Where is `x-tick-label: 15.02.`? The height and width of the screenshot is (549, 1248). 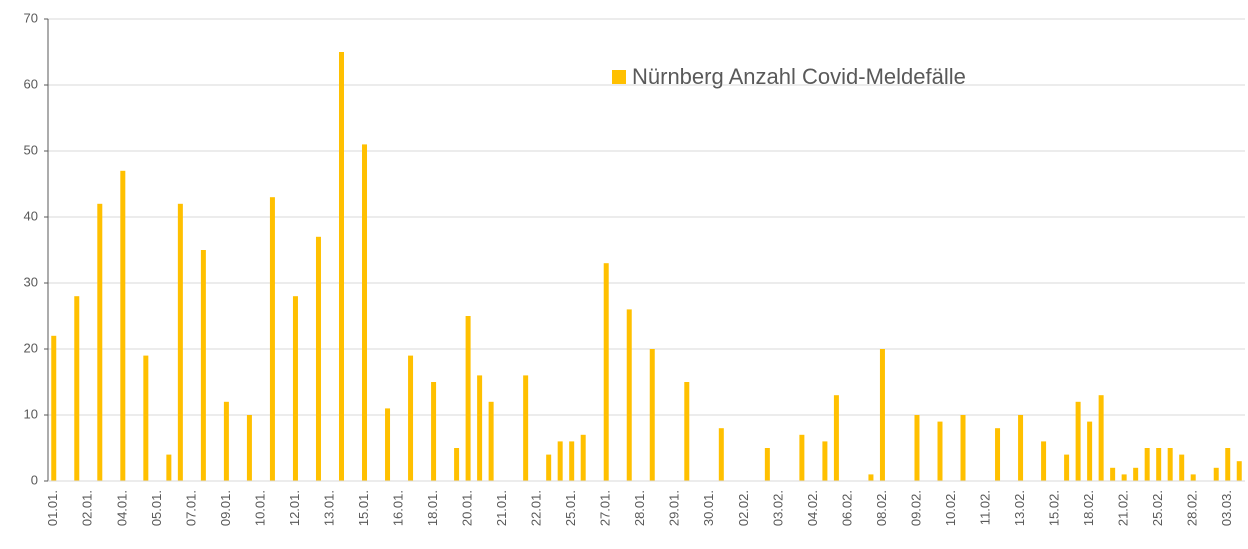
x-tick-label: 15.02. is located at coordinates (1054, 508).